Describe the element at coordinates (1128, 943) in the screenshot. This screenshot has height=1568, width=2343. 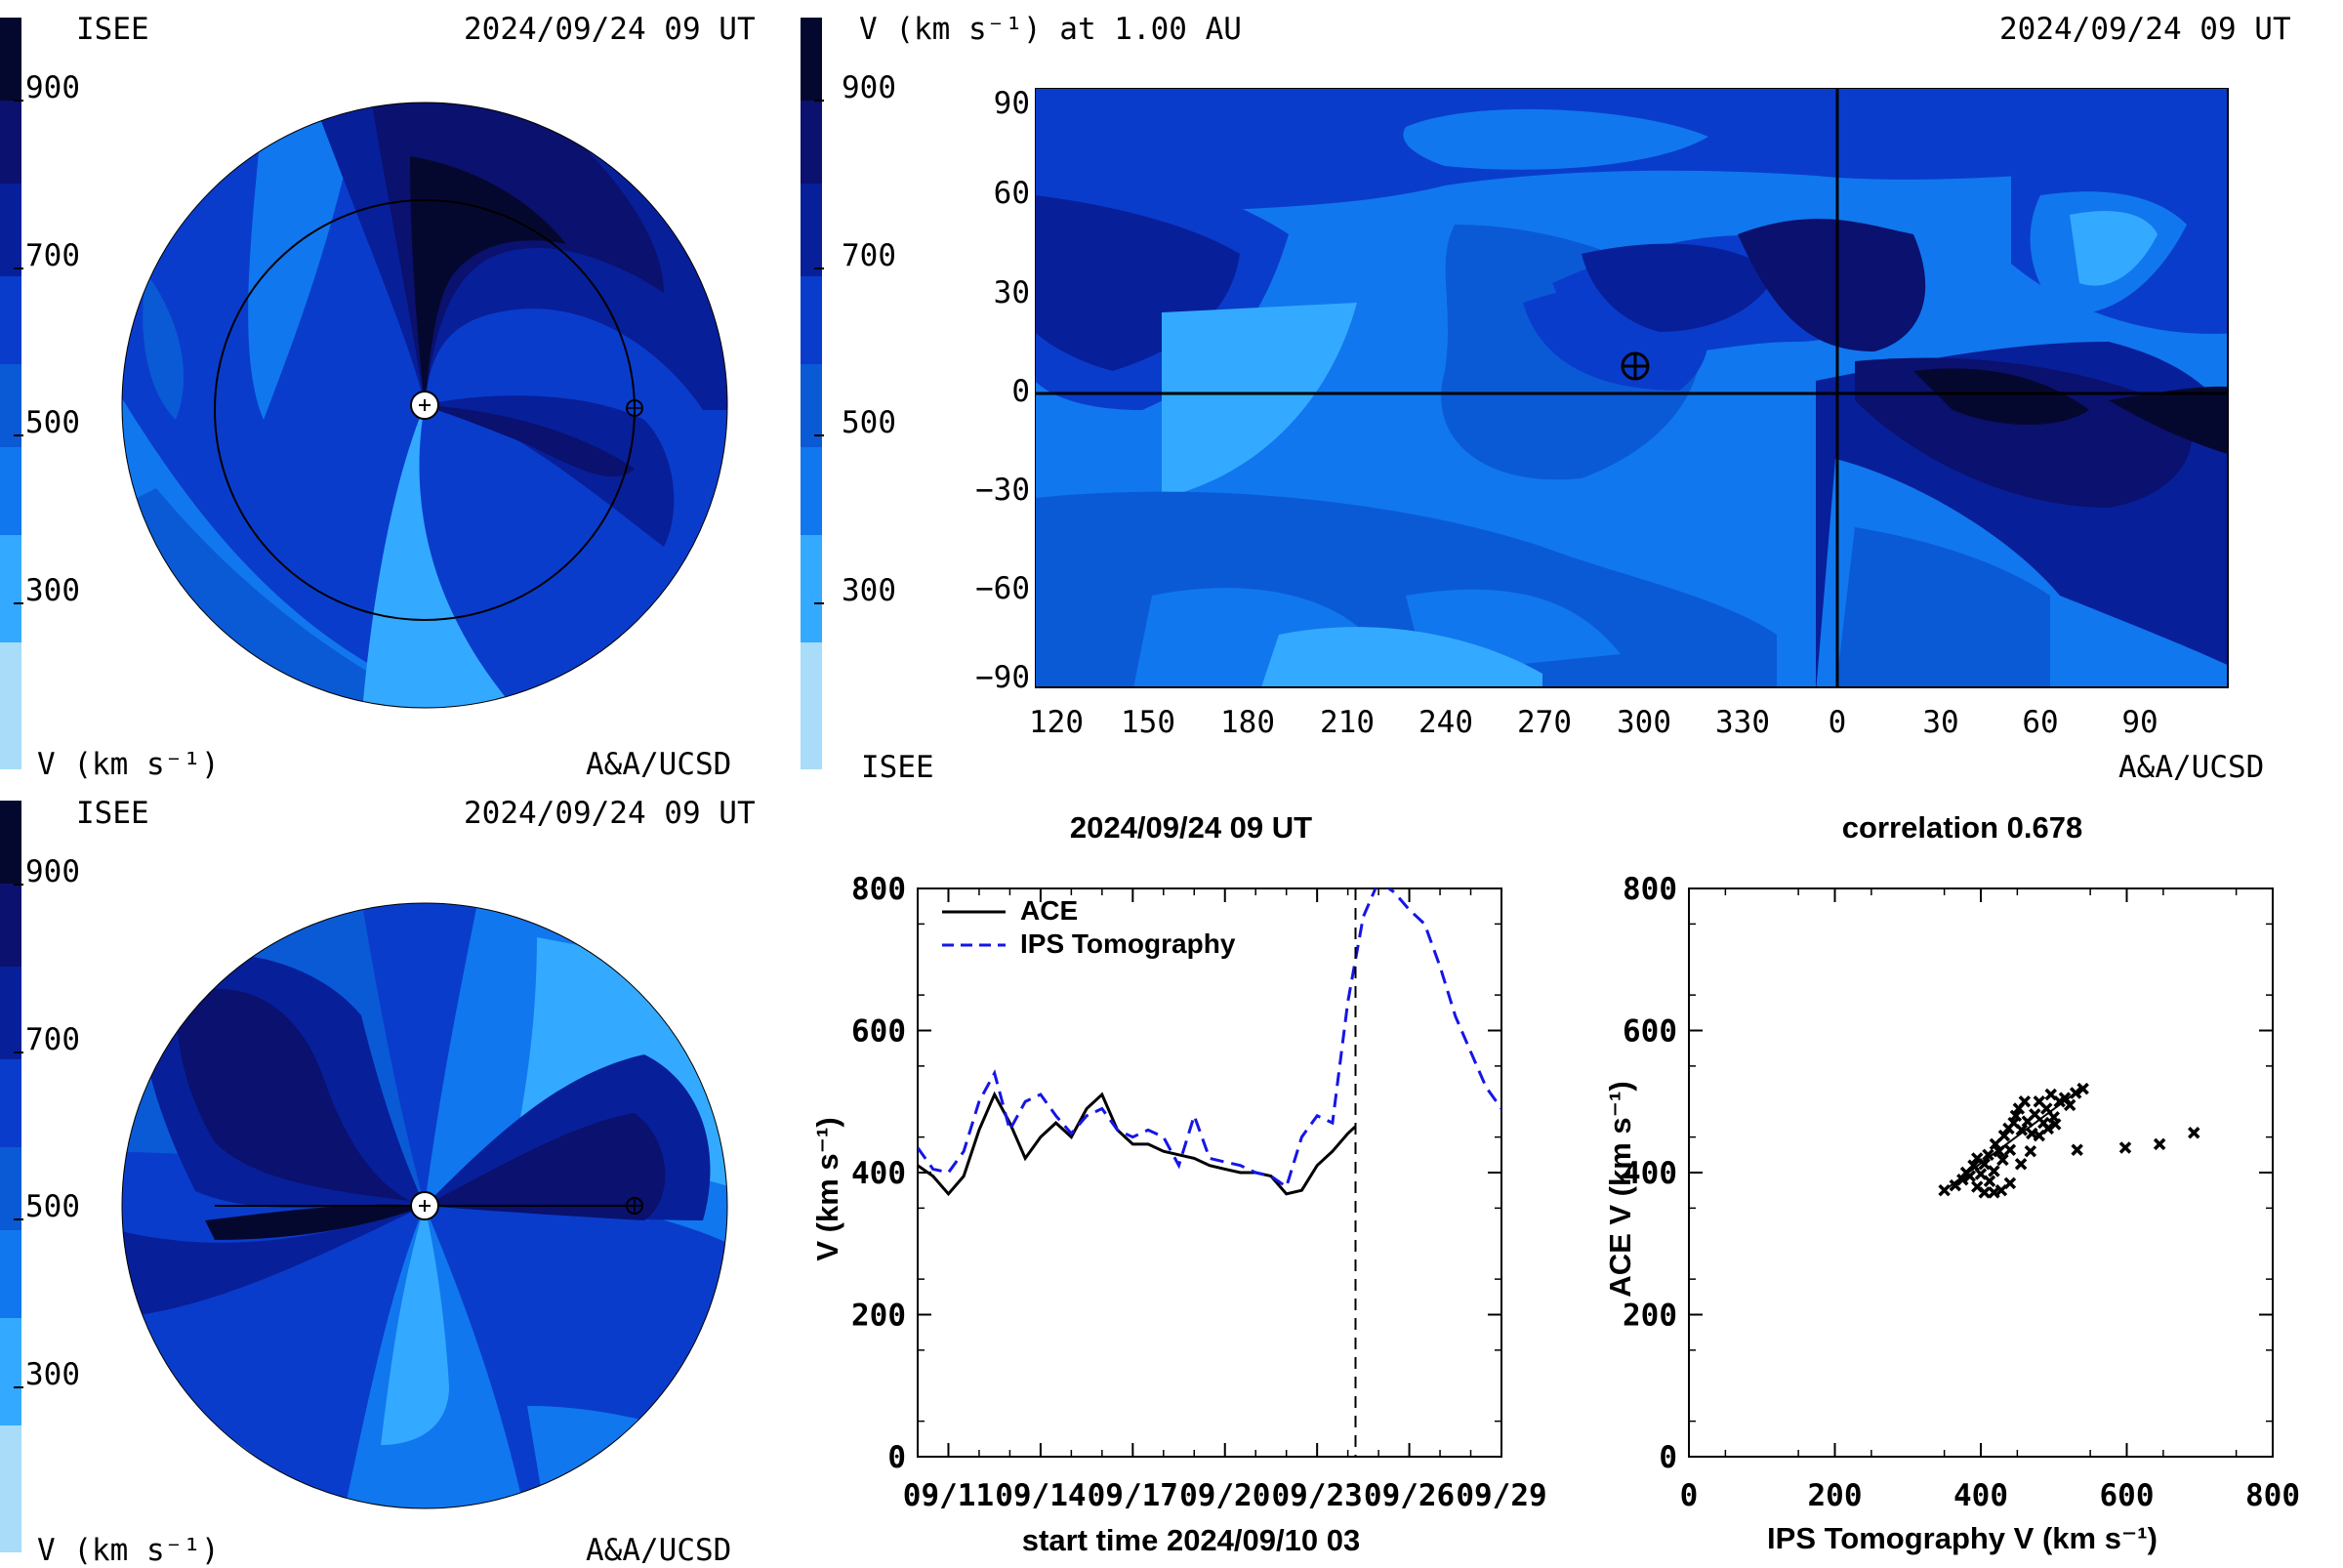
I see `legend-ips-label: IPS Tomography` at that location.